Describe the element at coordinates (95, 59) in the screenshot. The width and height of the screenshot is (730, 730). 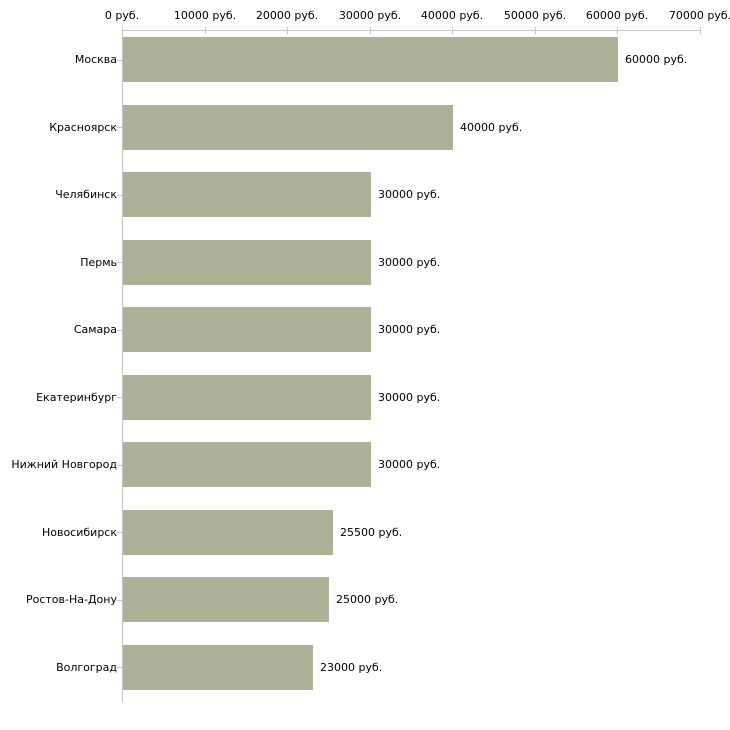
I see `category-label: Москва` at that location.